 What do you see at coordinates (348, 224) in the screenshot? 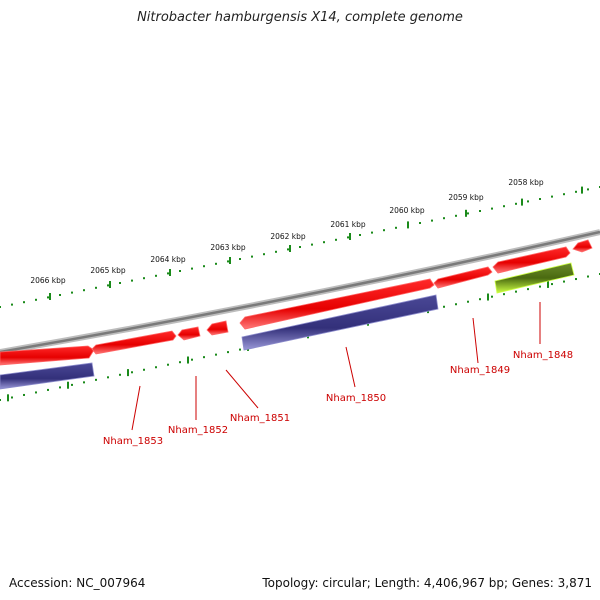
I see `tick-label: 2061 kbp` at bounding box center [348, 224].